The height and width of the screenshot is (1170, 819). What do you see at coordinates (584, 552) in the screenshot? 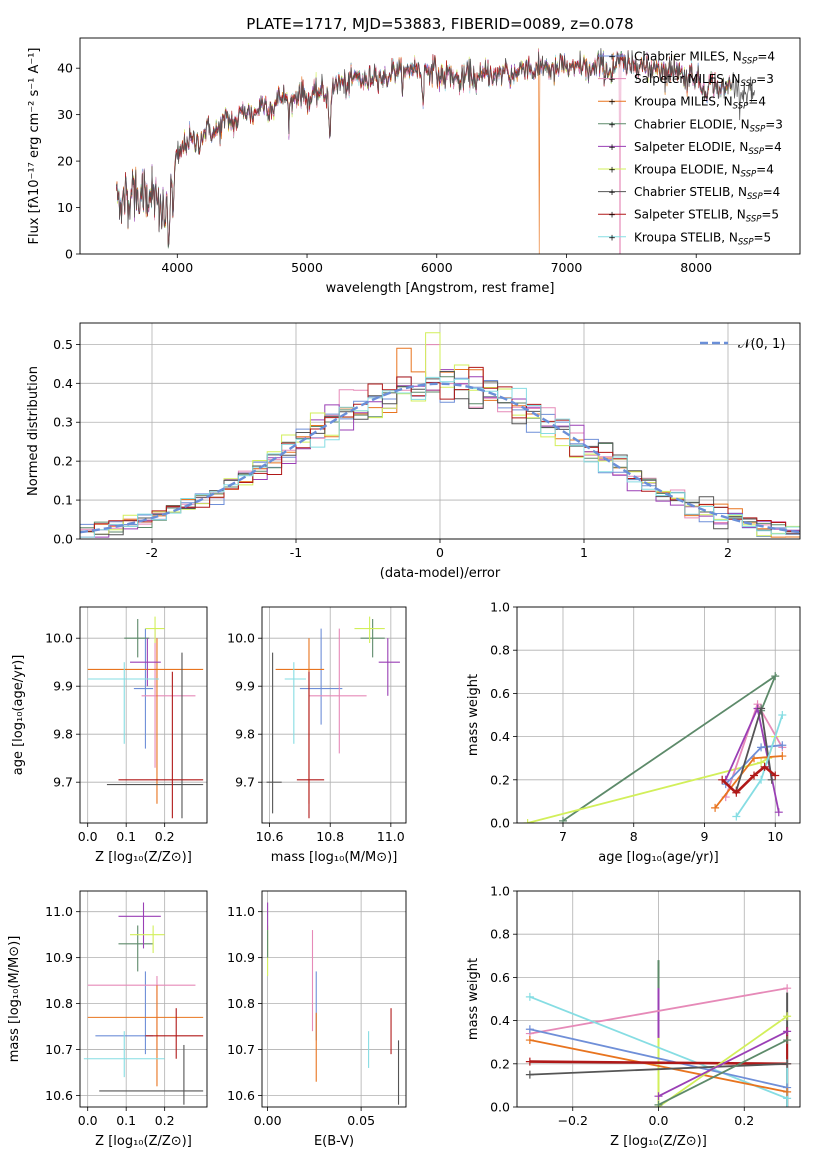
I see `x-tick-label: 1` at bounding box center [584, 552].